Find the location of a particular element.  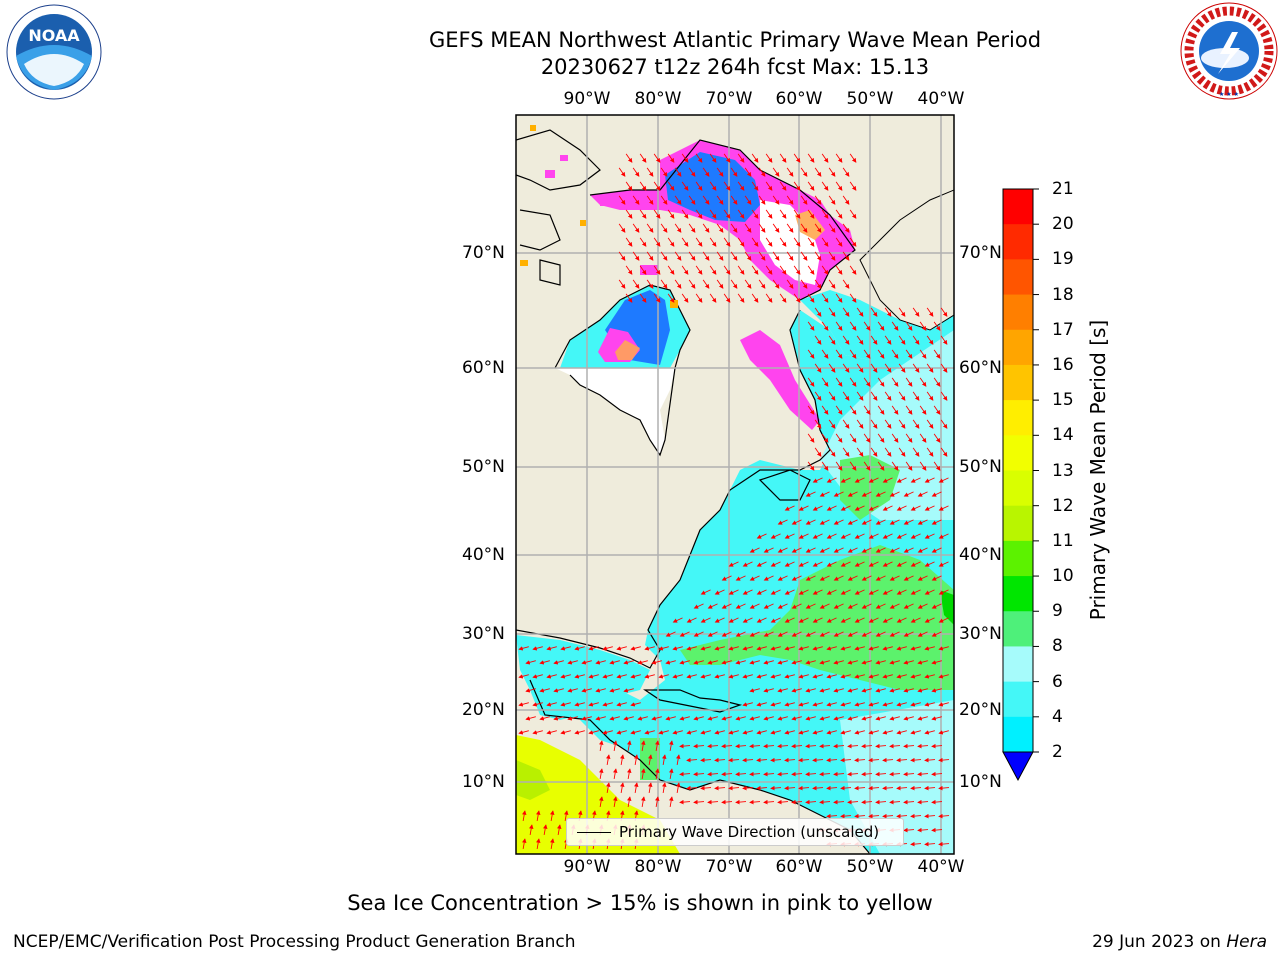

colorbar-under-triangle is located at coordinates (1018, 766).